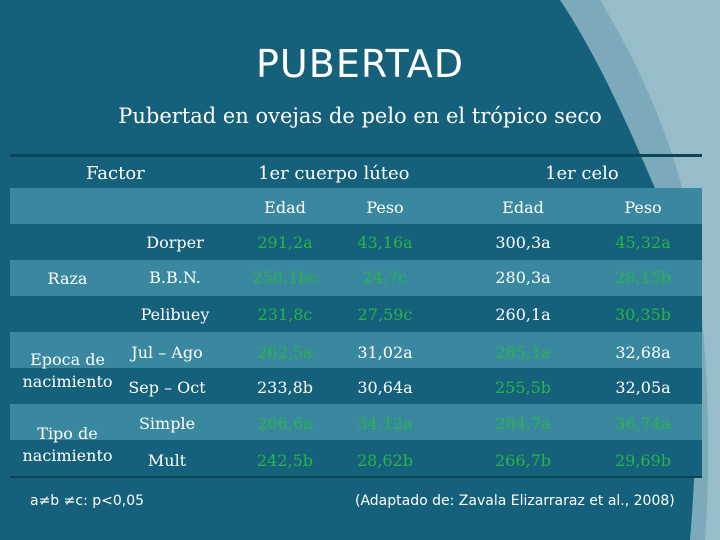 This screenshot has height=540, width=720. What do you see at coordinates (523, 423) in the screenshot?
I see `table-cell: 284,7a` at bounding box center [523, 423].